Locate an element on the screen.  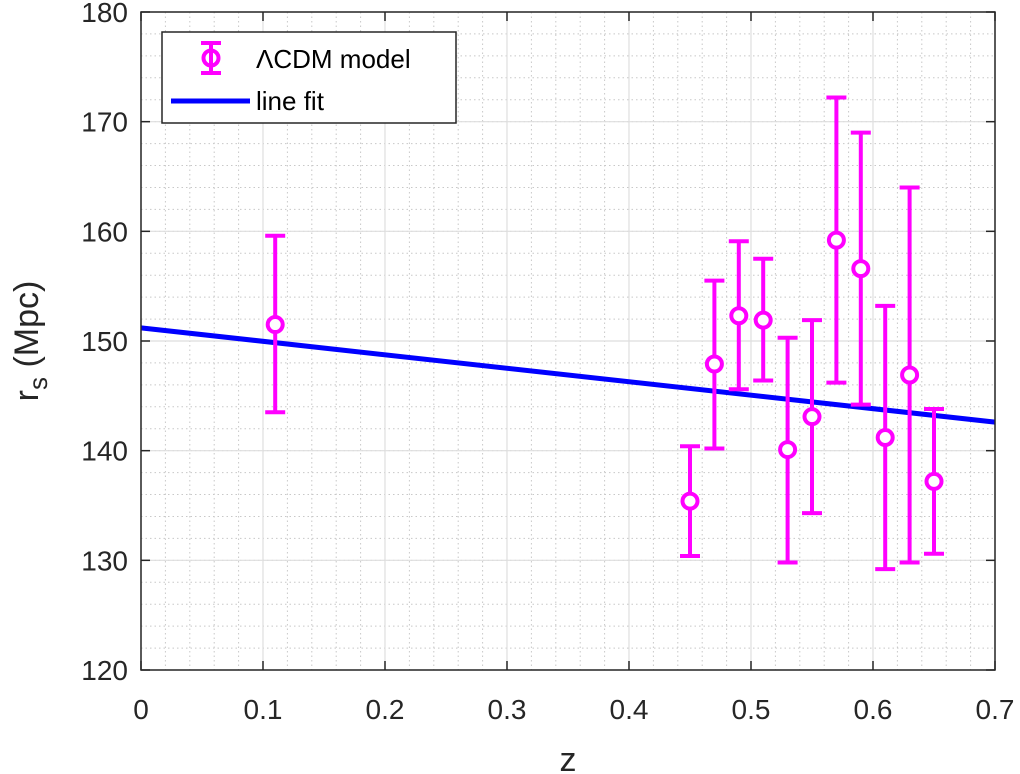
x-axis-label: z is located at coordinates (568, 757).